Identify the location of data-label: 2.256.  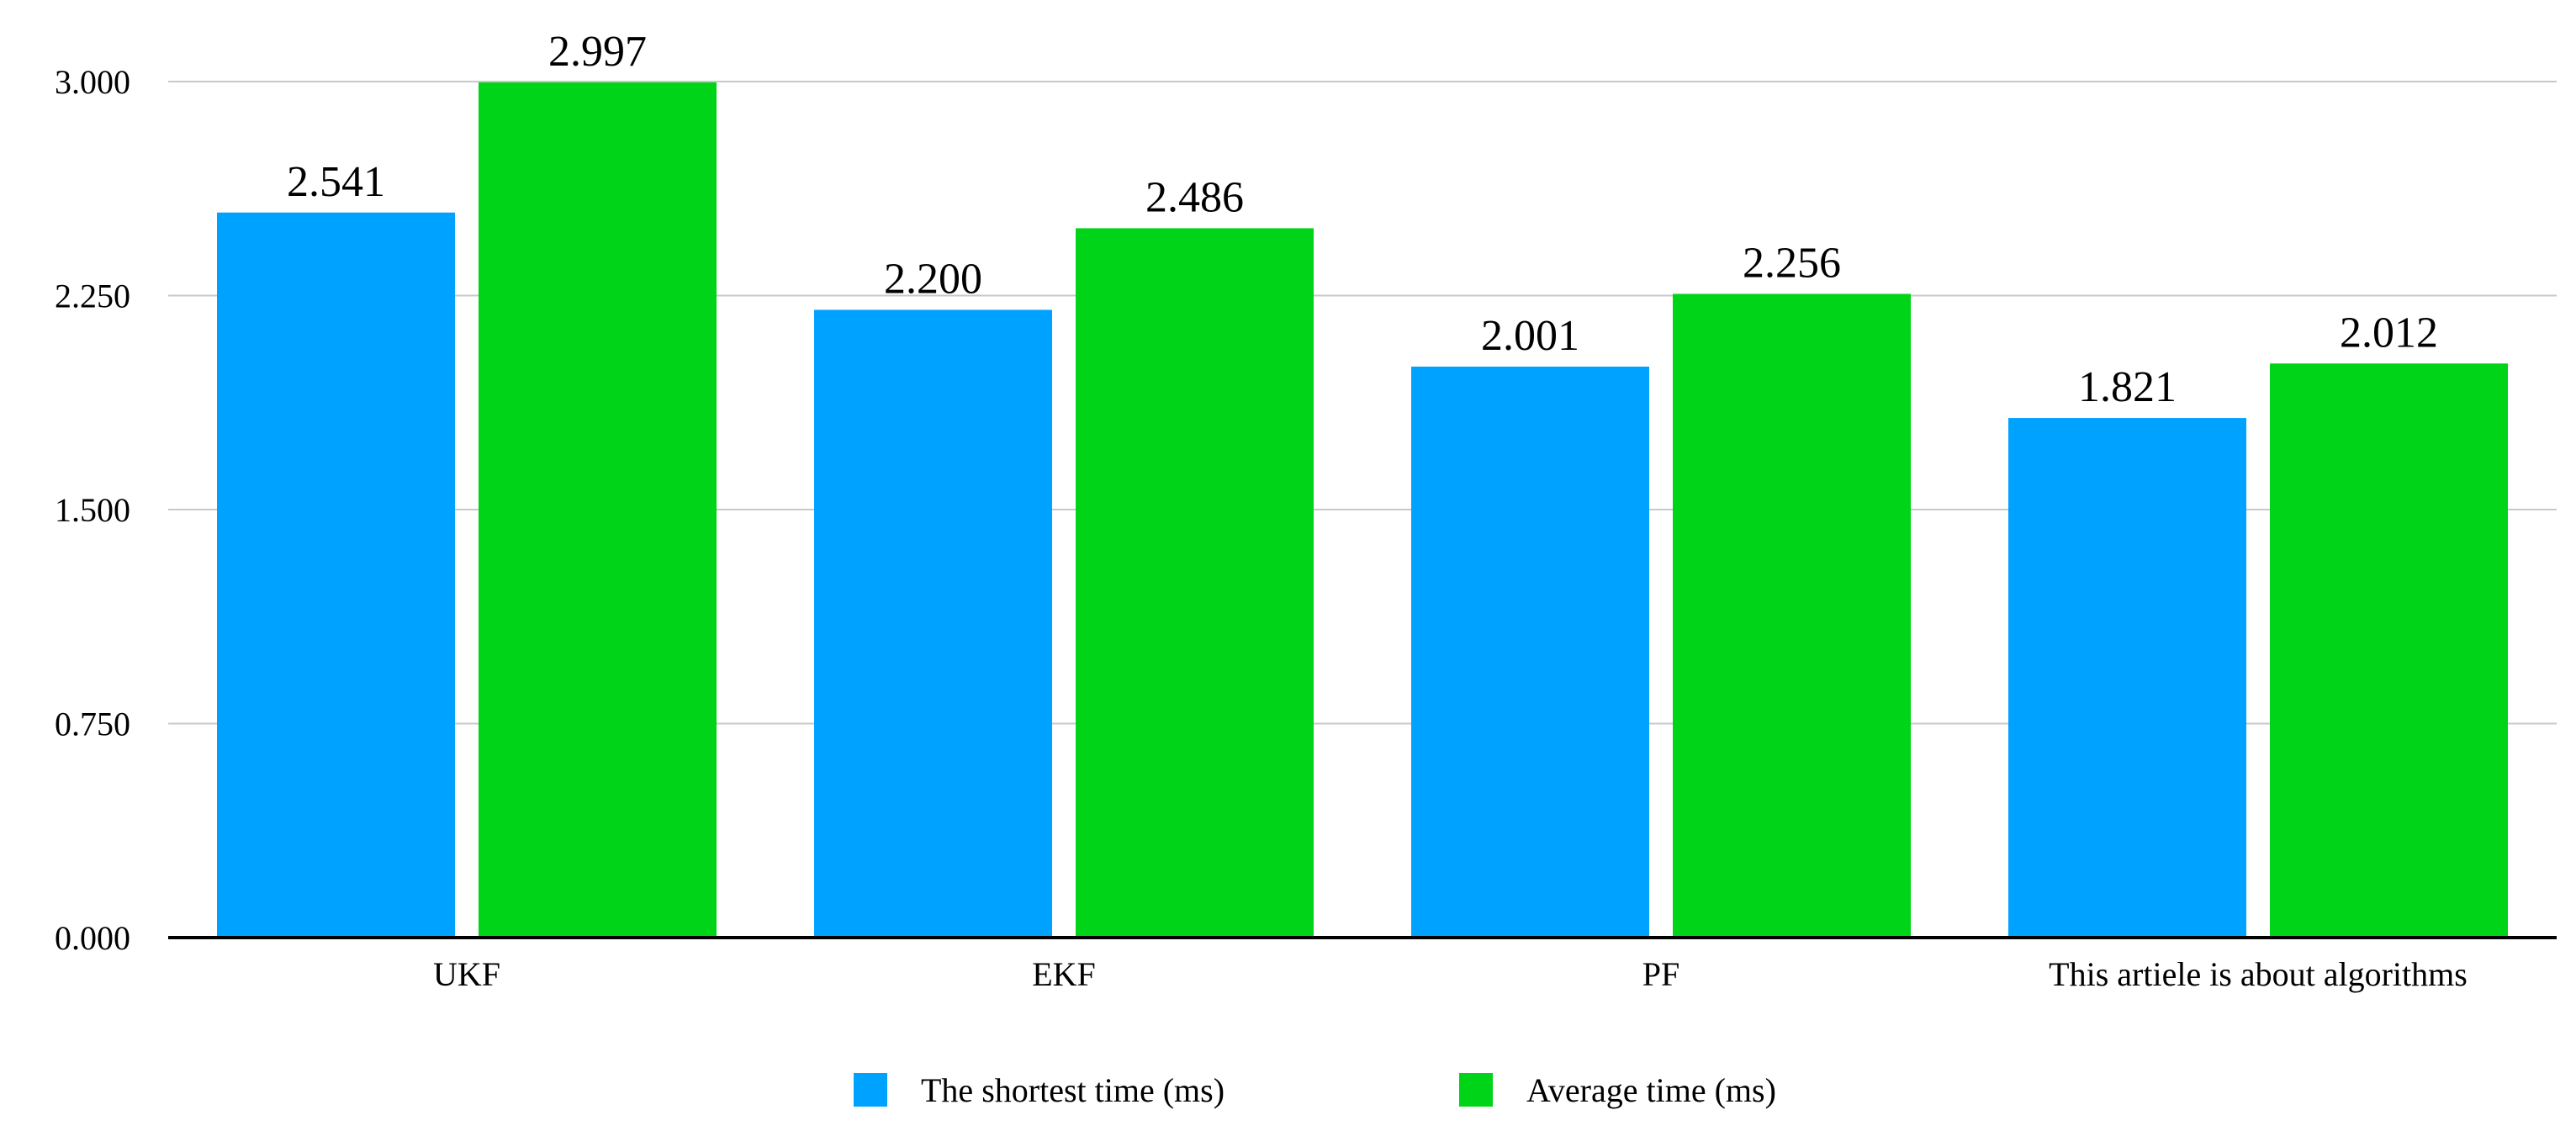
(1792, 263).